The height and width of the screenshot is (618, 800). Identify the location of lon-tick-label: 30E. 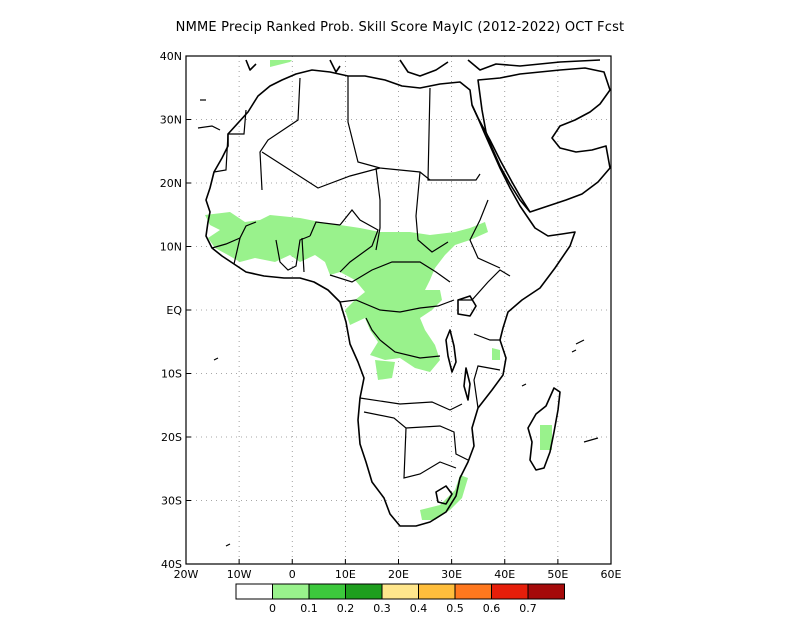
(451, 574).